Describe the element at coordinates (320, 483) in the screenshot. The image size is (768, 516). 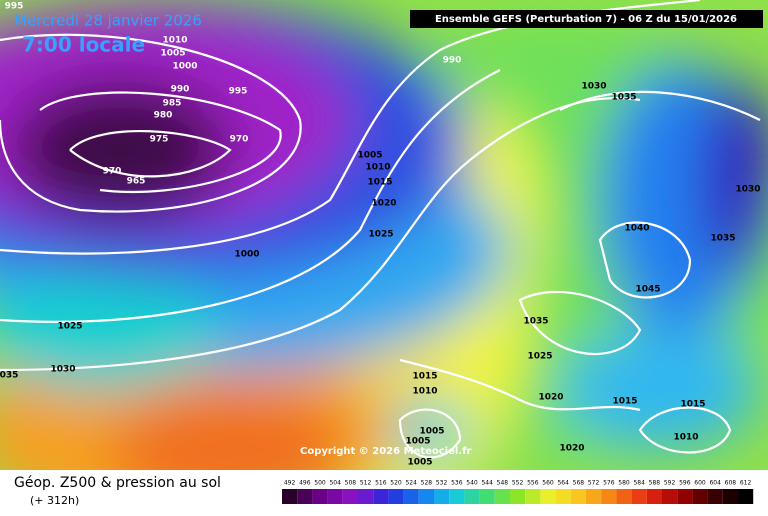
I see `scale-label: 500` at that location.